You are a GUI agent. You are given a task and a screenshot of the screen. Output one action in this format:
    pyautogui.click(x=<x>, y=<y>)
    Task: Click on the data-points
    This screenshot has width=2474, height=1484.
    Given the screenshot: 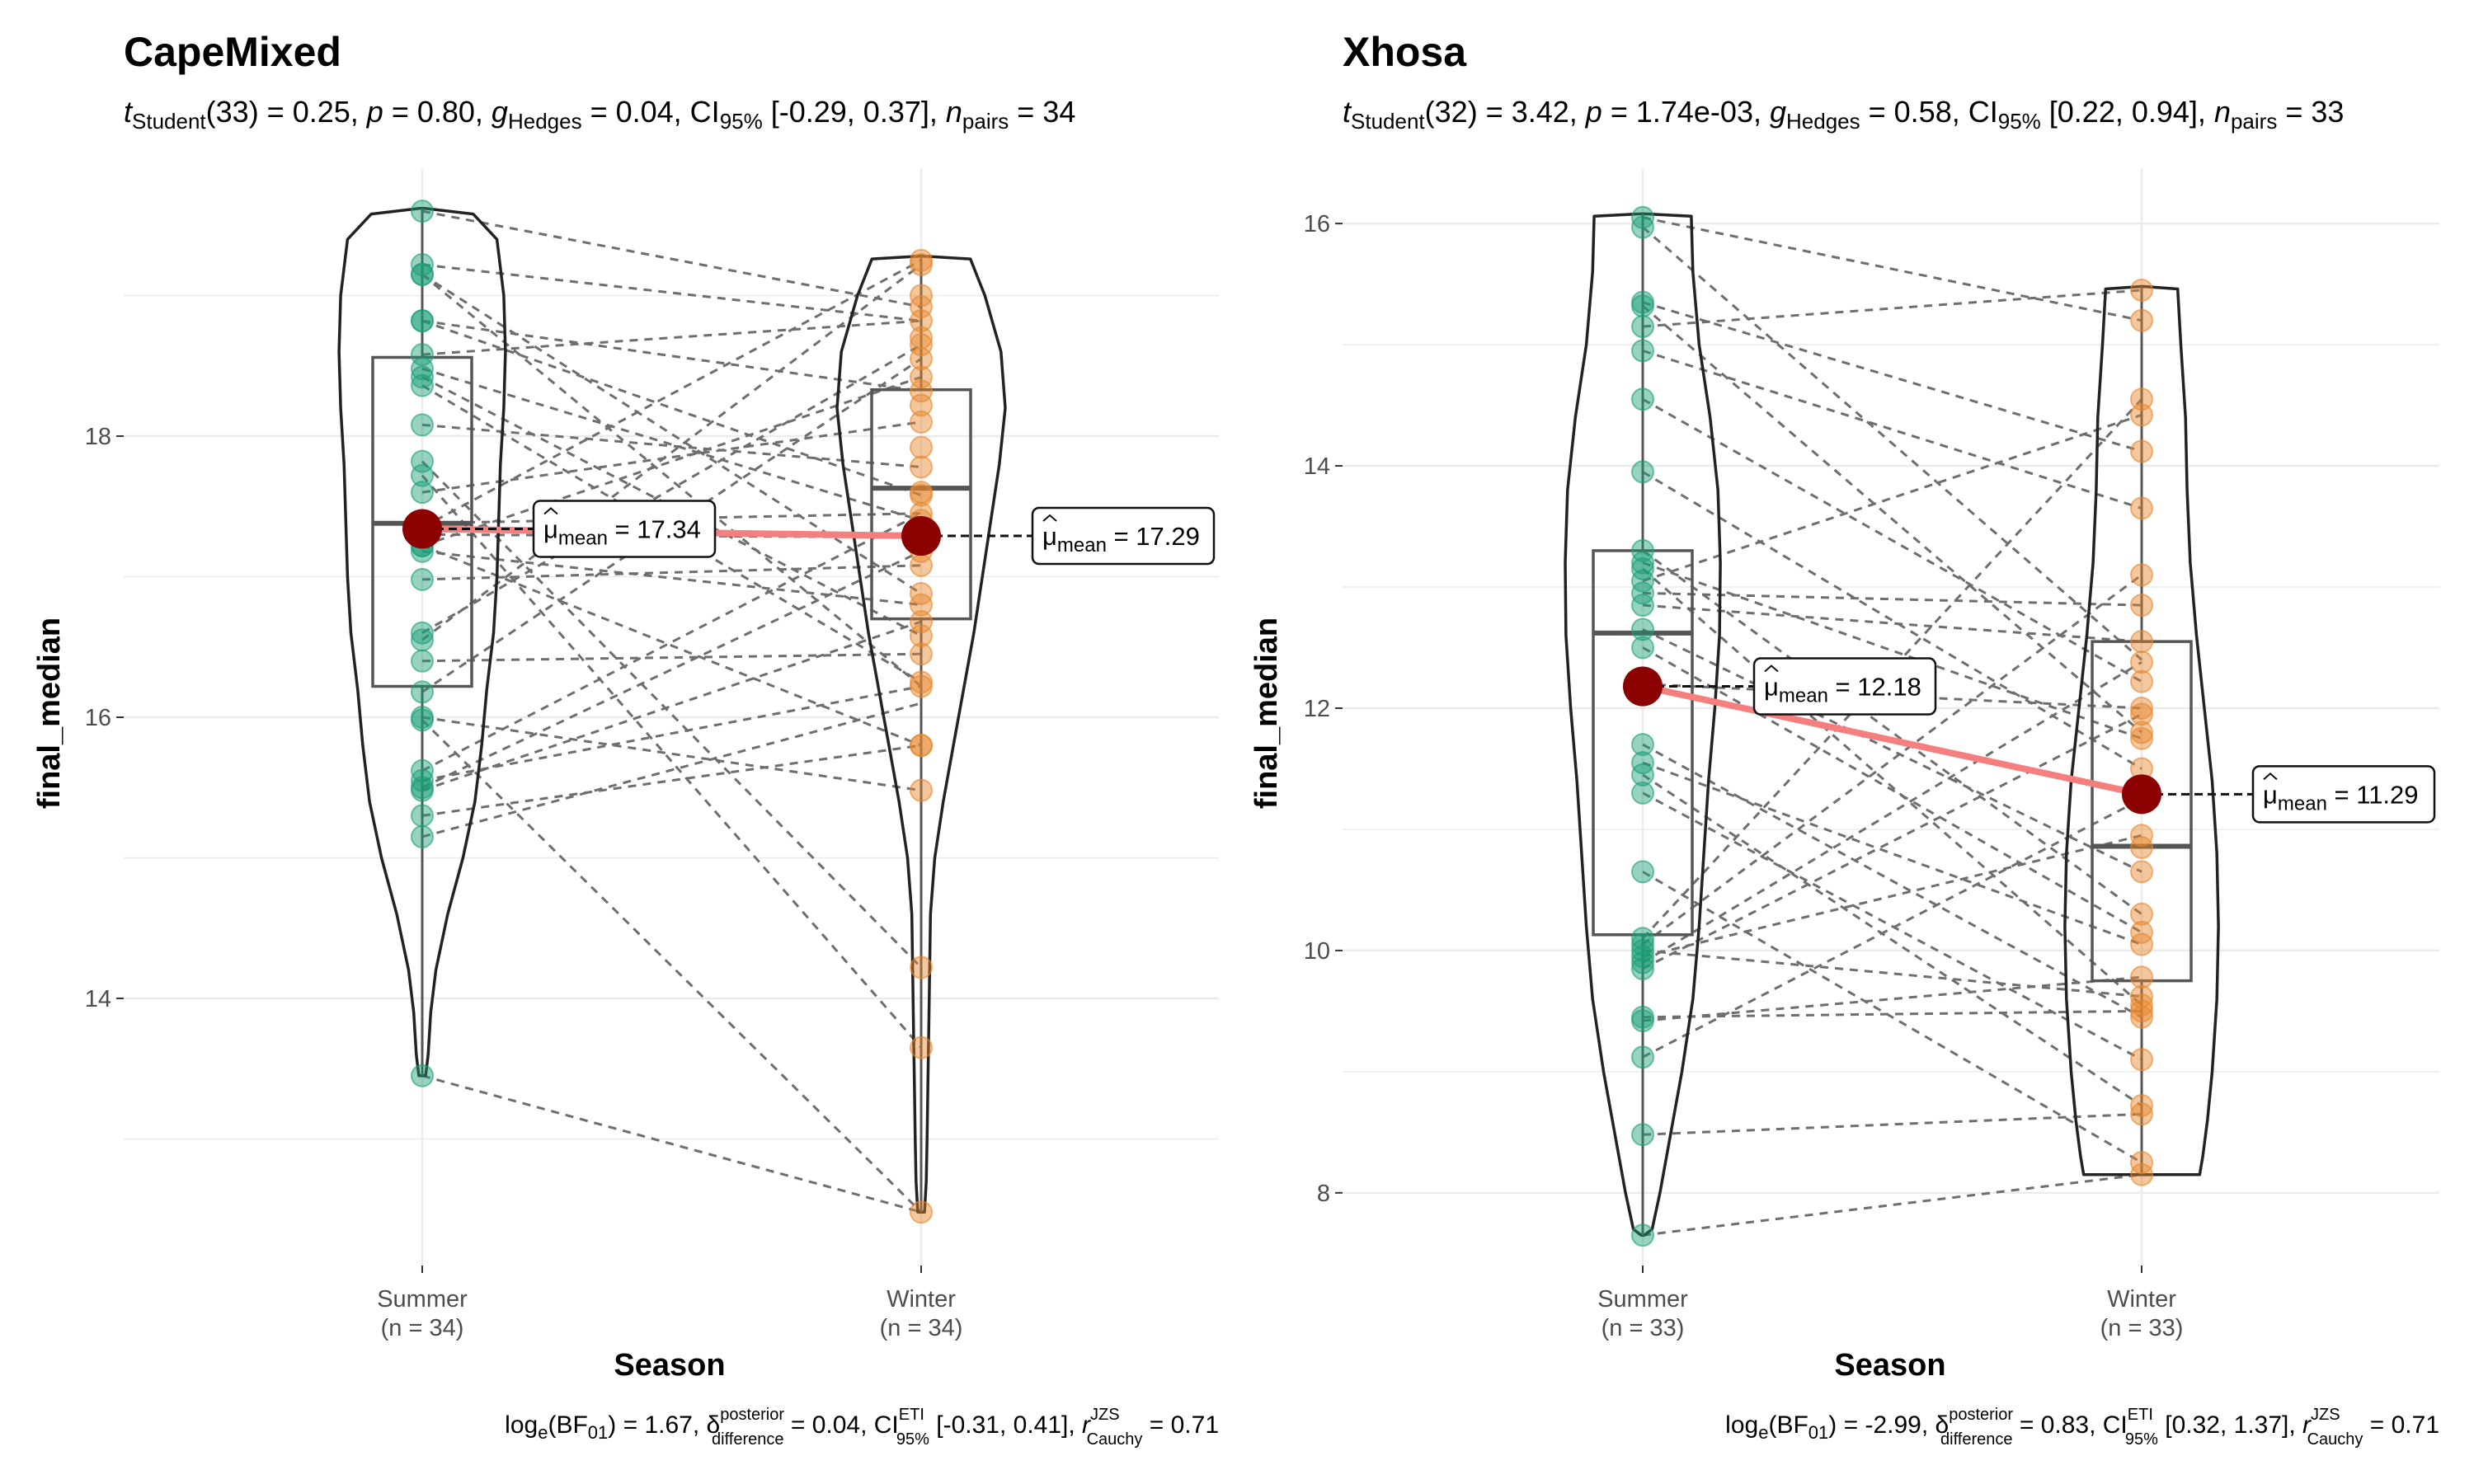 What is the action you would take?
    pyautogui.click(x=672, y=712)
    